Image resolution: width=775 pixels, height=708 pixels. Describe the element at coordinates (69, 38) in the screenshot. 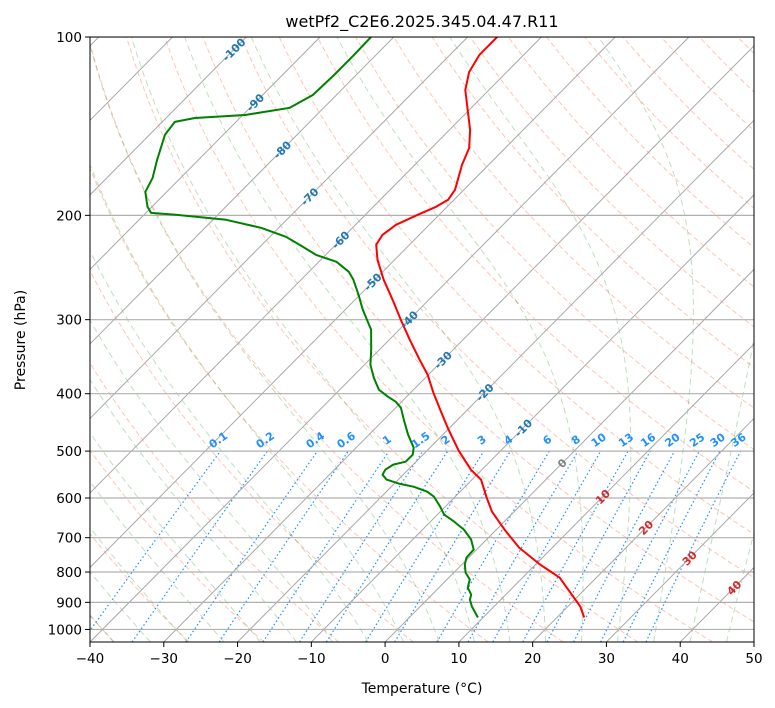

I see `y-tick-label: 100` at that location.